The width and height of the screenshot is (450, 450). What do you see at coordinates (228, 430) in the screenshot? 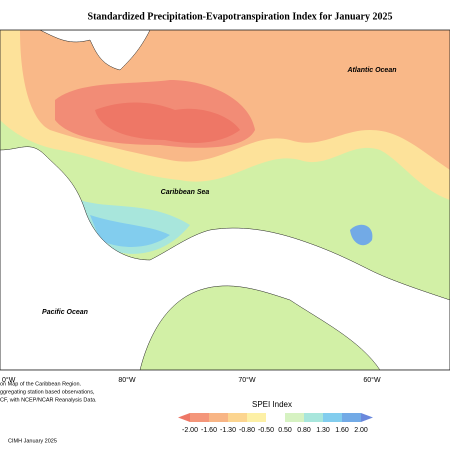
I see `legend-tick-label: -1.30` at bounding box center [228, 430].